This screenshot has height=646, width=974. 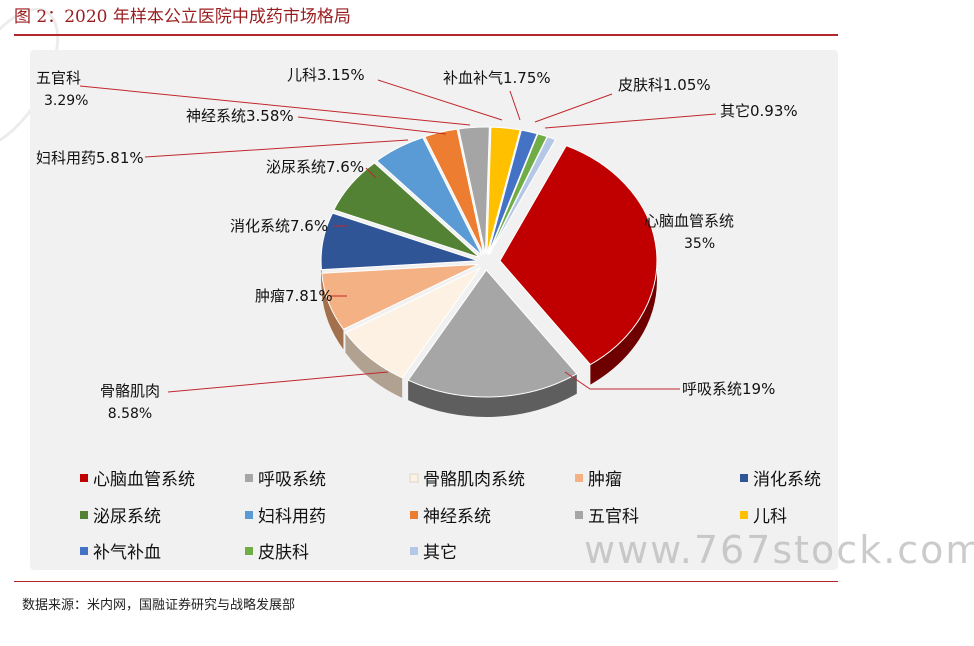 I want to click on slice-2-side, so click(x=492, y=395).